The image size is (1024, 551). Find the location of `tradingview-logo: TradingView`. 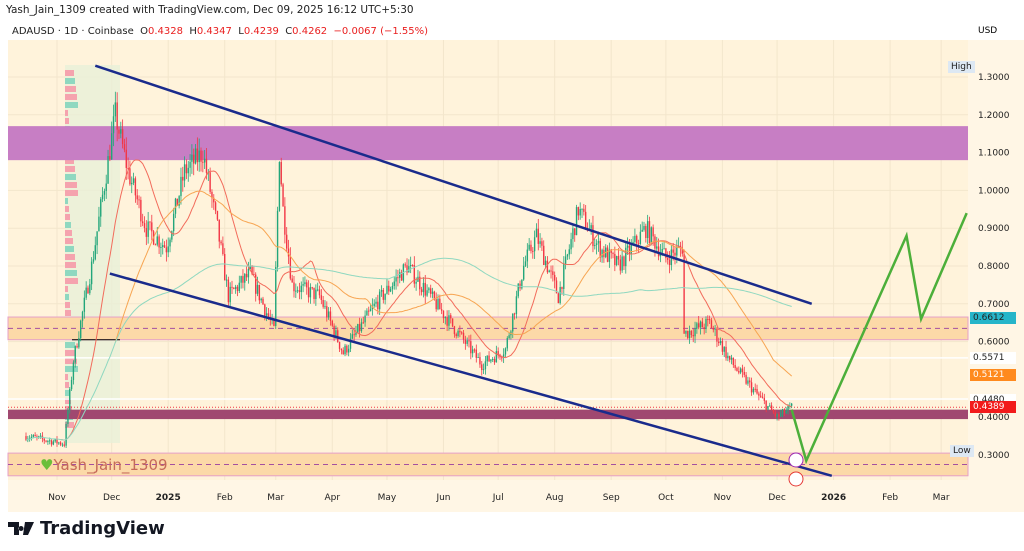

tradingview-logo: TradingView is located at coordinates (86, 528).